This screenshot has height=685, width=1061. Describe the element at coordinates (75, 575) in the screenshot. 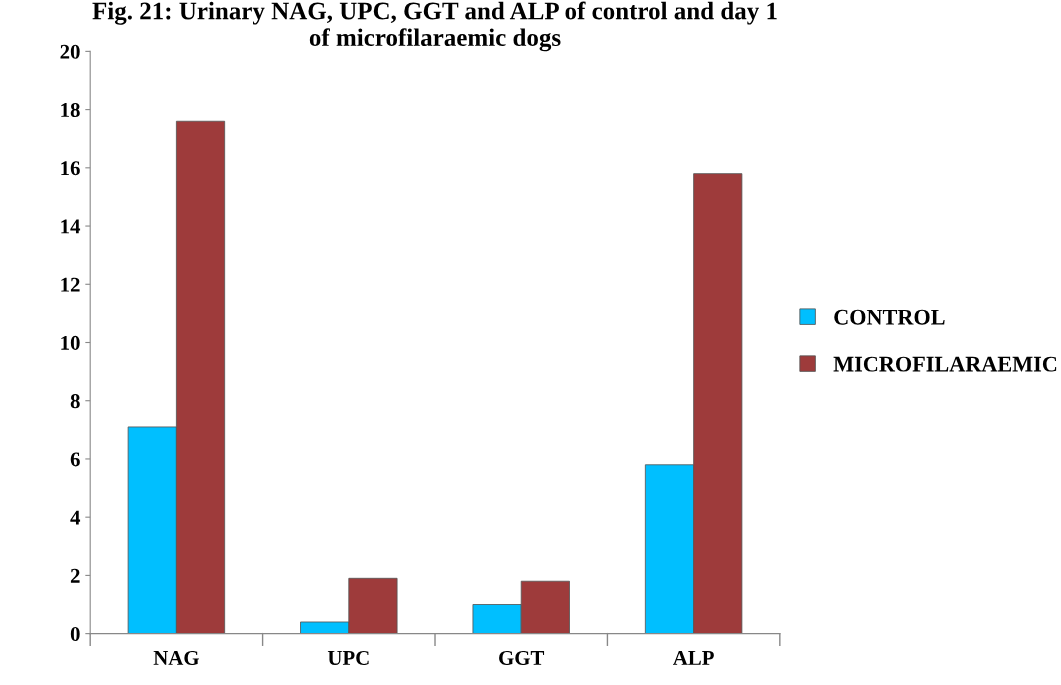

I see `y-tick-label: 2` at that location.